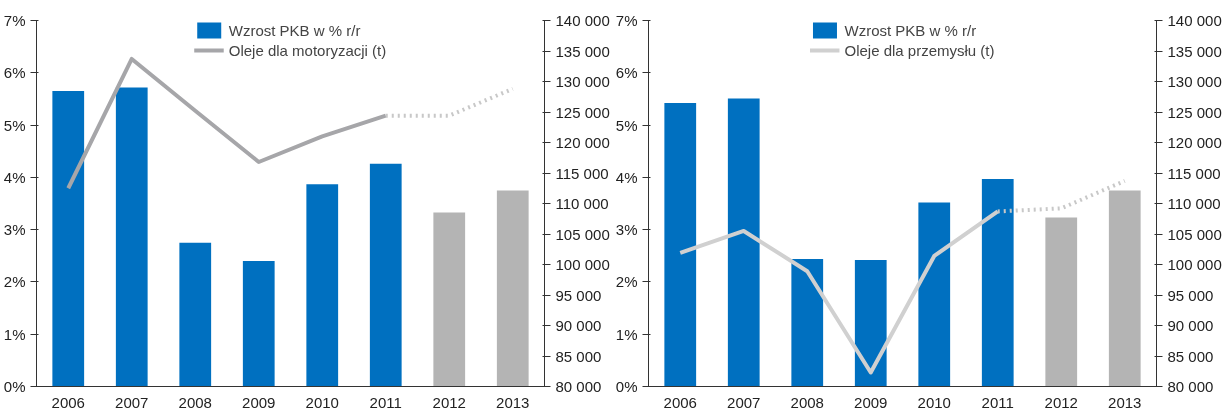 The width and height of the screenshot is (1232, 412). Describe the element at coordinates (919, 50) in the screenshot. I see `legend-label: Oleje dla przemysłu (t)` at that location.